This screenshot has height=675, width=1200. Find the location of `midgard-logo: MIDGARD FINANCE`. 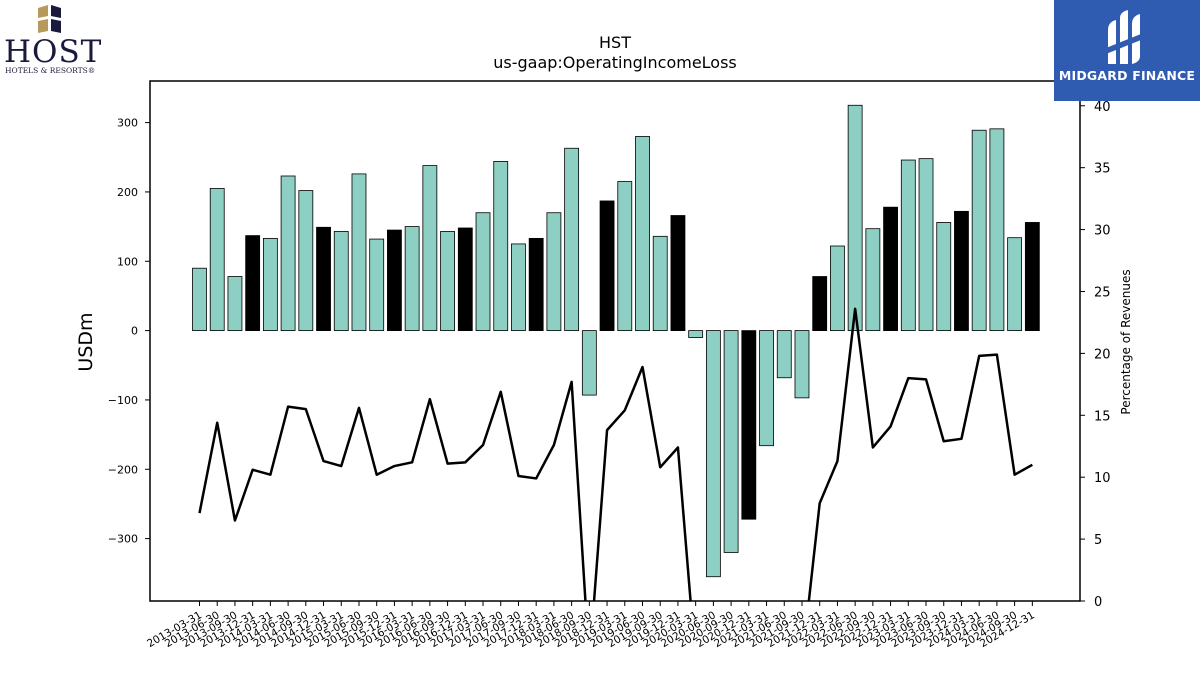

midgard-logo: MIDGARD FINANCE is located at coordinates (1127, 50).